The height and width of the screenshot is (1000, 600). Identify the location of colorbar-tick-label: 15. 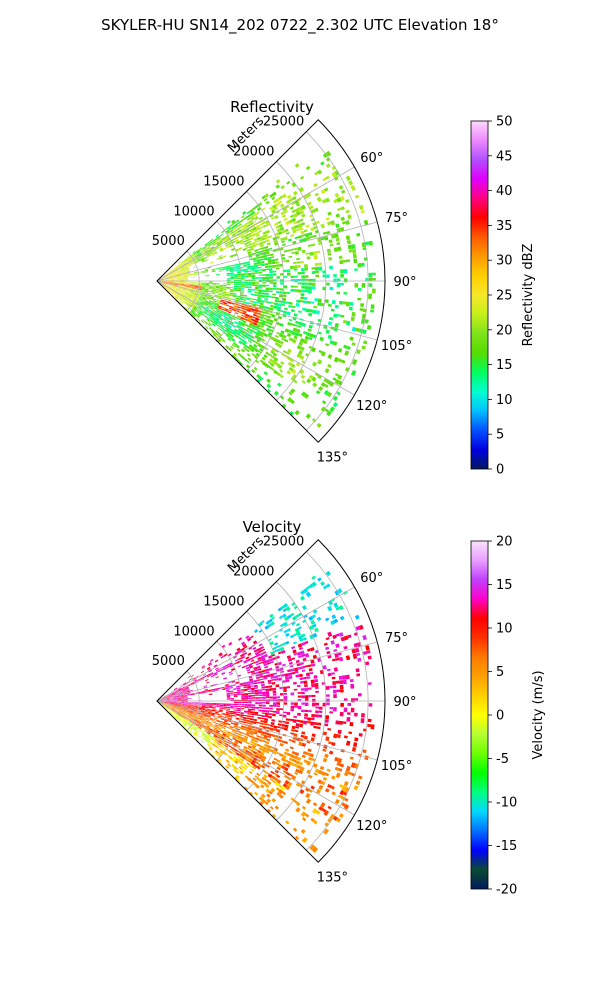
(504, 585).